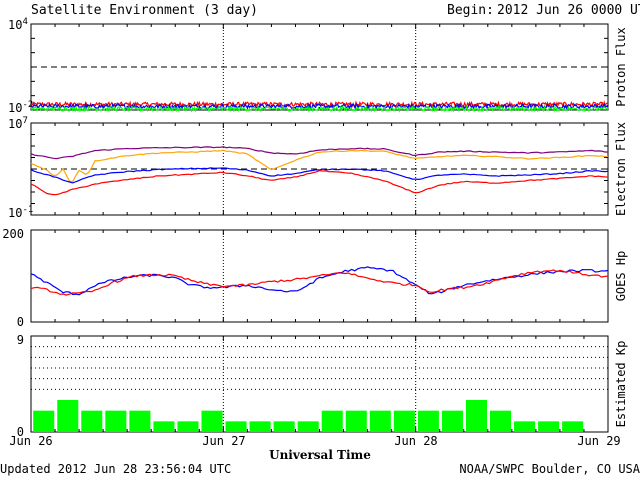 Image resolution: width=640 pixels, height=480 pixels. What do you see at coordinates (549, 469) in the screenshot?
I see `credit-text: NOAA/SWPC Boulder, CO USA` at bounding box center [549, 469].